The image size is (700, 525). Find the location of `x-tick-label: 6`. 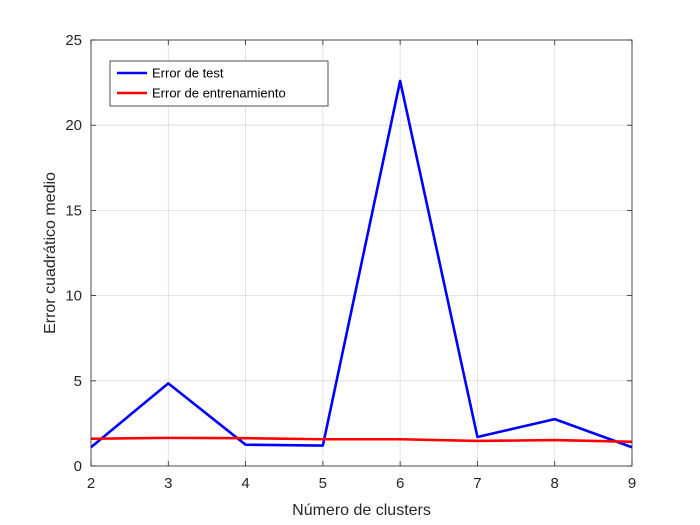

x-tick-label: 6 is located at coordinates (400, 483).